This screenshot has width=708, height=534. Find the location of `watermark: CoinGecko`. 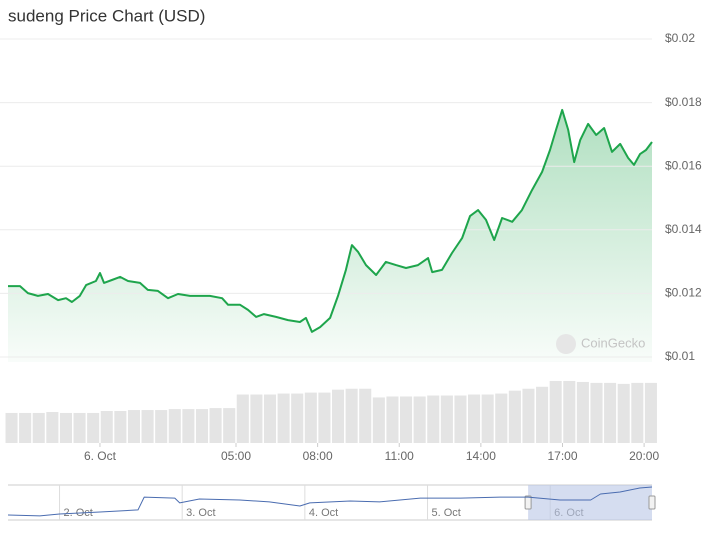

watermark: CoinGecko is located at coordinates (600, 344).